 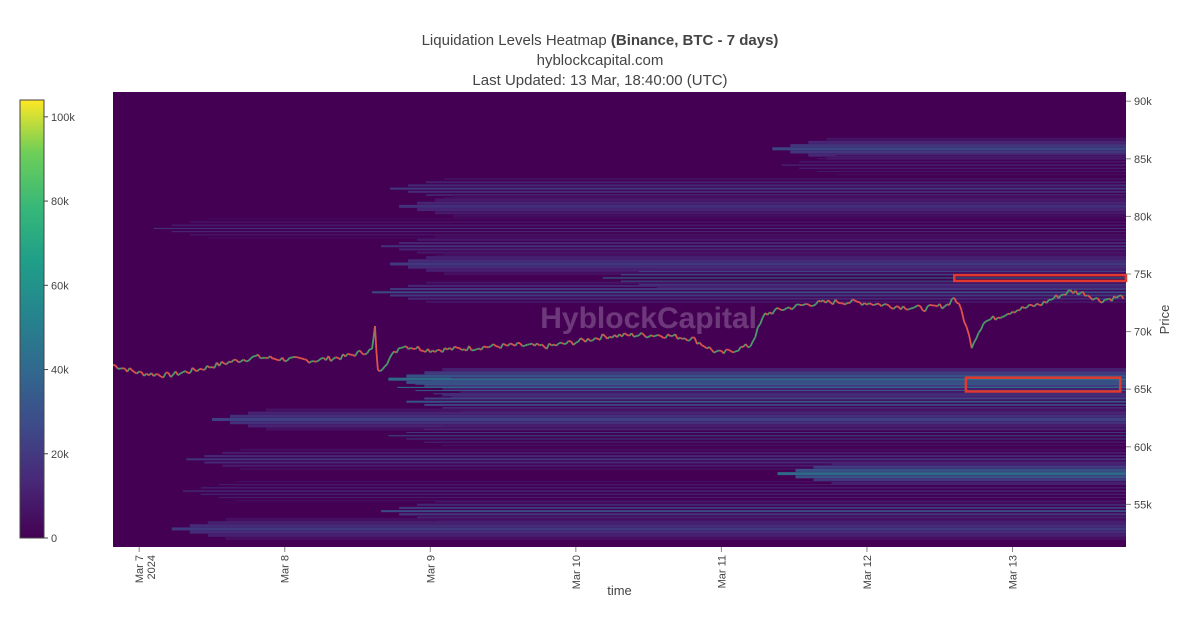 I want to click on x-tick-label: Mar 10, so click(x=577, y=572).